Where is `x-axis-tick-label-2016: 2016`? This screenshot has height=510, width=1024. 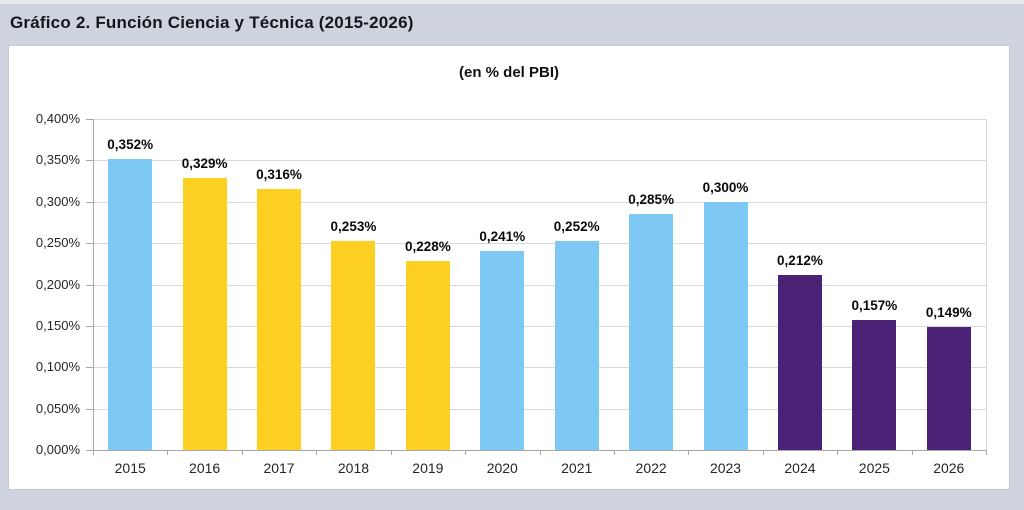 x-axis-tick-label-2016: 2016 is located at coordinates (205, 468).